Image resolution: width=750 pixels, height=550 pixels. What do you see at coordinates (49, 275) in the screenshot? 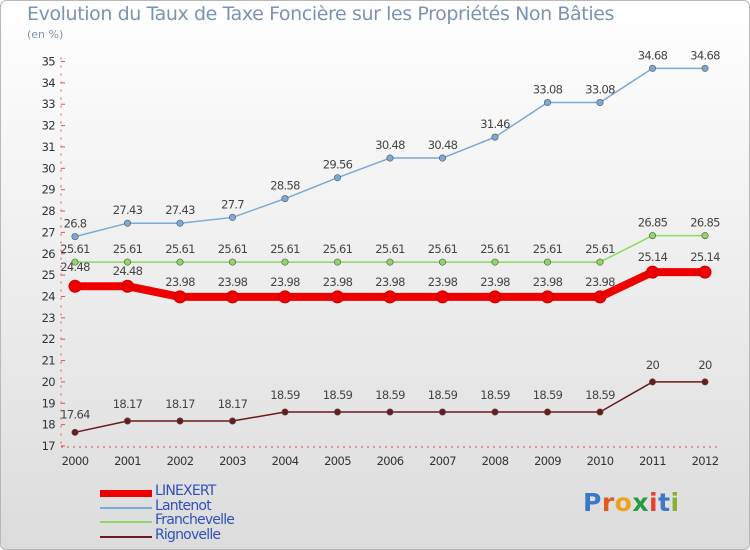
I see `y-tick-label: 25` at bounding box center [49, 275].